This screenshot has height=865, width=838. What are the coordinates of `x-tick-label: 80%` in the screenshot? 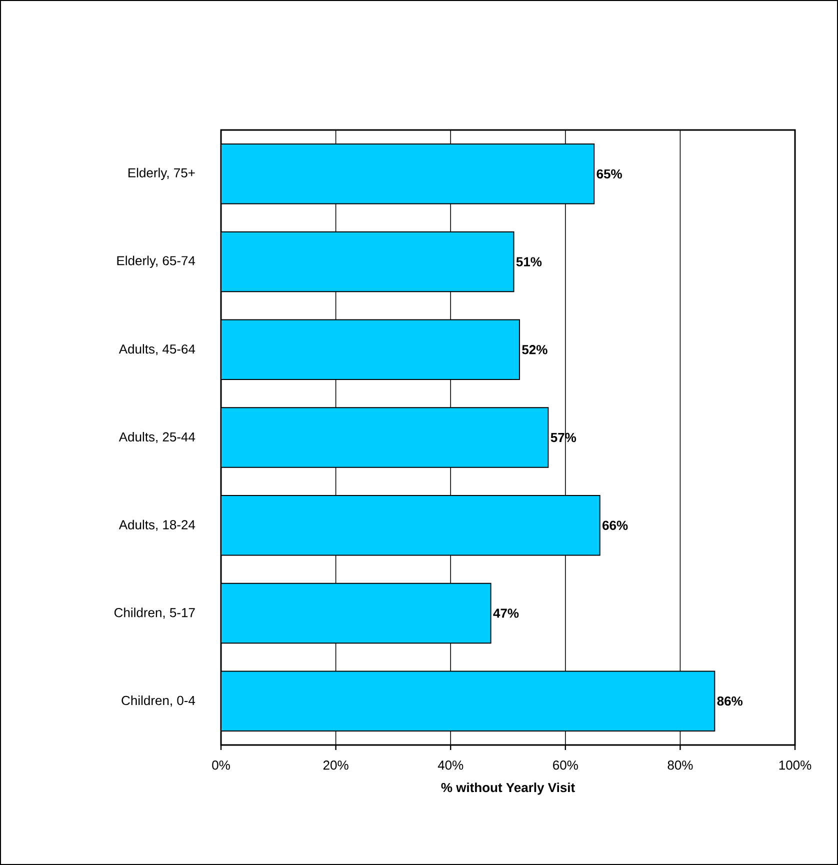 It's located at (680, 765).